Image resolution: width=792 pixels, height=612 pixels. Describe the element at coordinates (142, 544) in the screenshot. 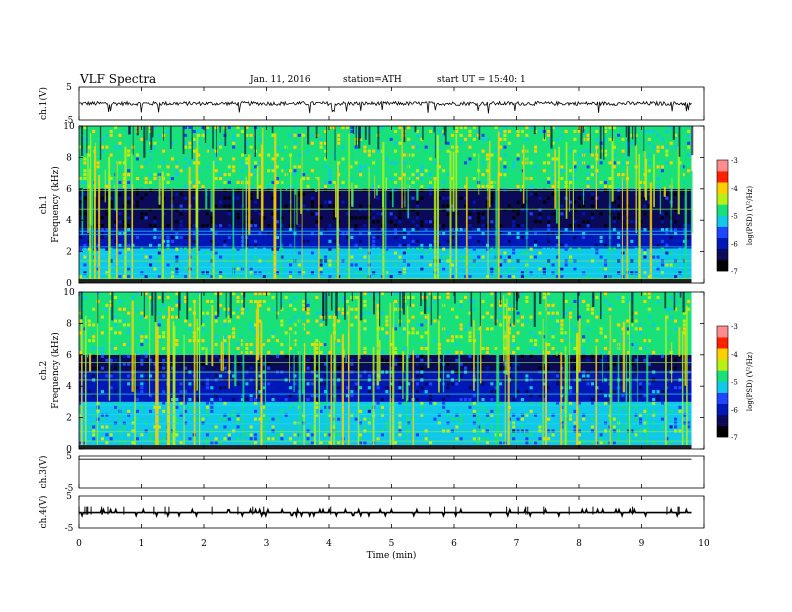

I see `x-tick-label: 1` at that location.